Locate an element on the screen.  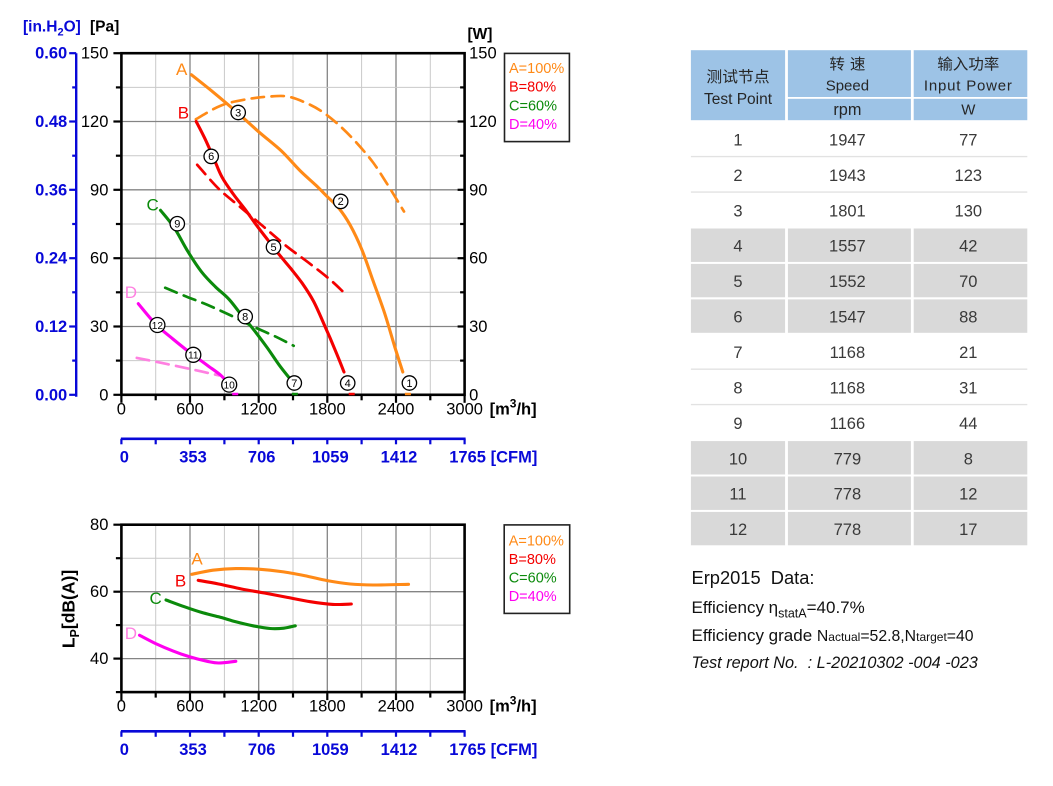
svg-text: 1 is located at coordinates (409, 384).